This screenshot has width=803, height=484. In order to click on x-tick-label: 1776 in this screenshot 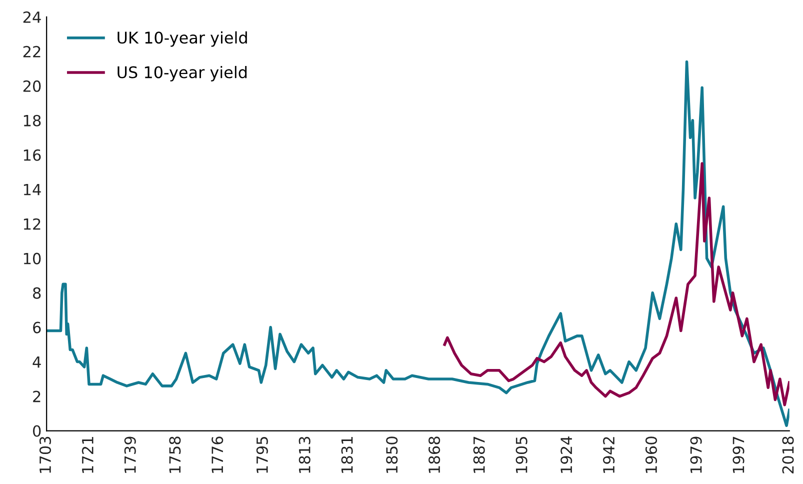, I will do `click(218, 454)`.